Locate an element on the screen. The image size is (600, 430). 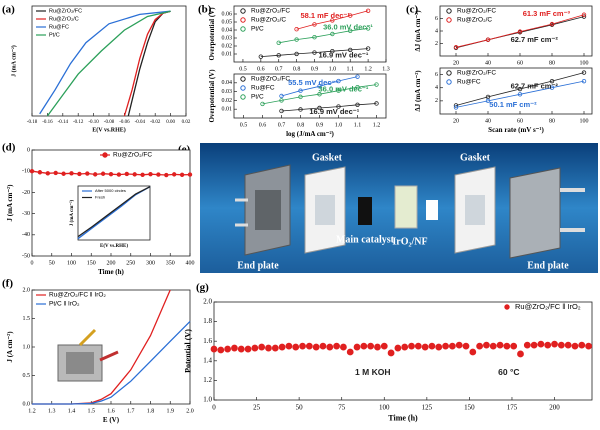
x-tick-label: 1.8 is located at coordinates (151, 411).